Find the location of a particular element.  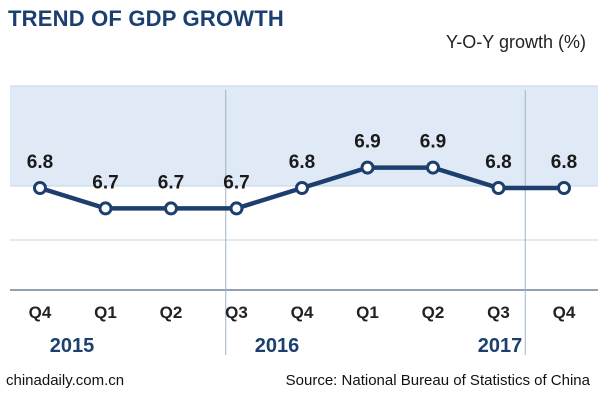

plot-band-lower is located at coordinates (304, 265).